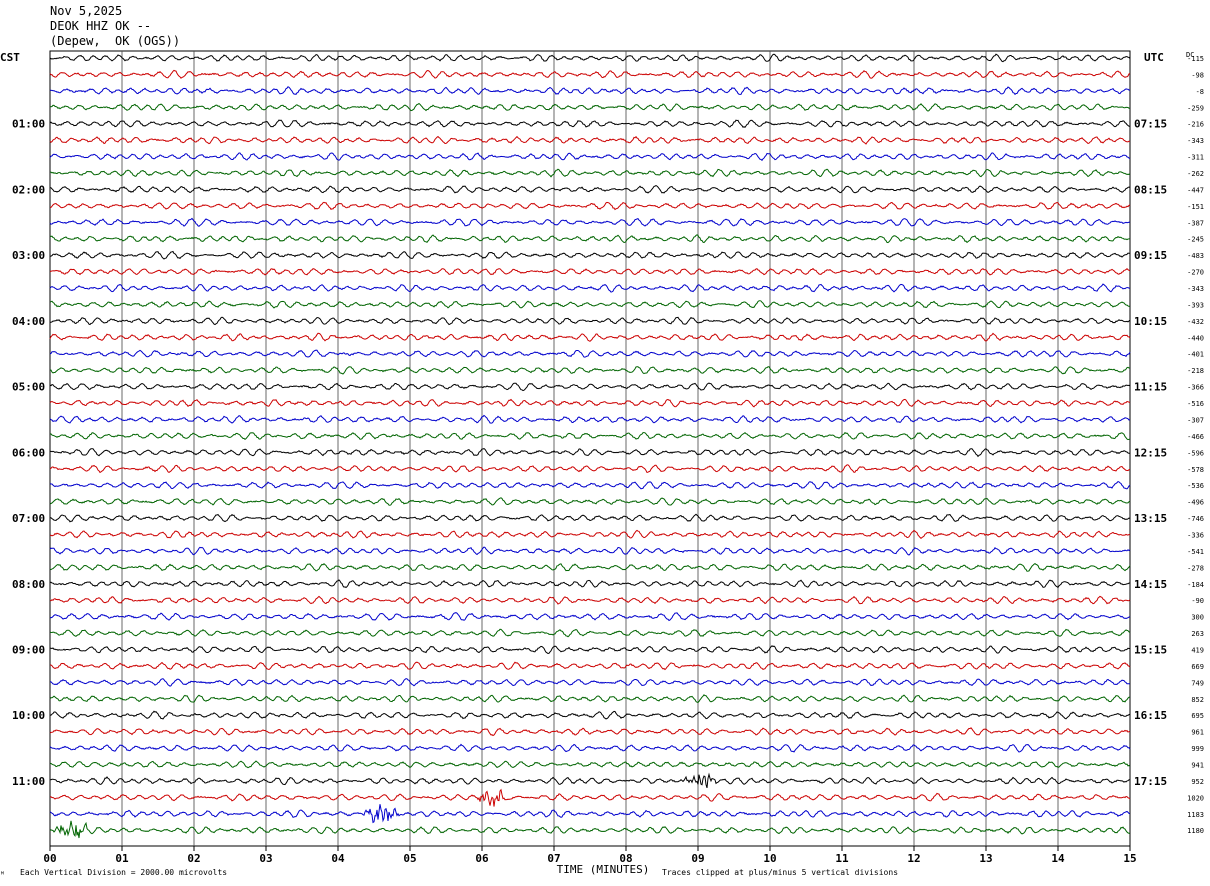 The image size is (1210, 886). Describe the element at coordinates (1195, 371) in the screenshot. I see `dc-offset-label: -218` at that location.